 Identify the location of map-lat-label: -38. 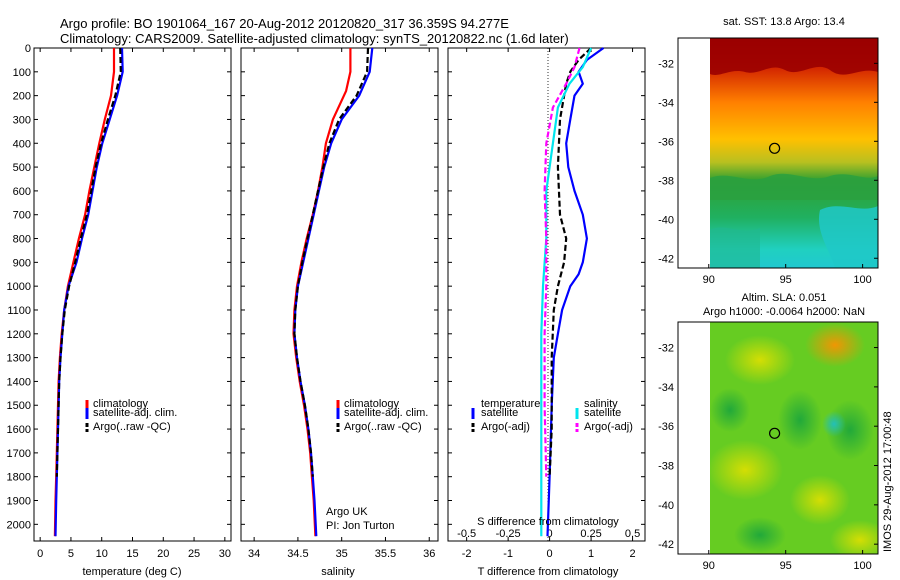
(666, 467).